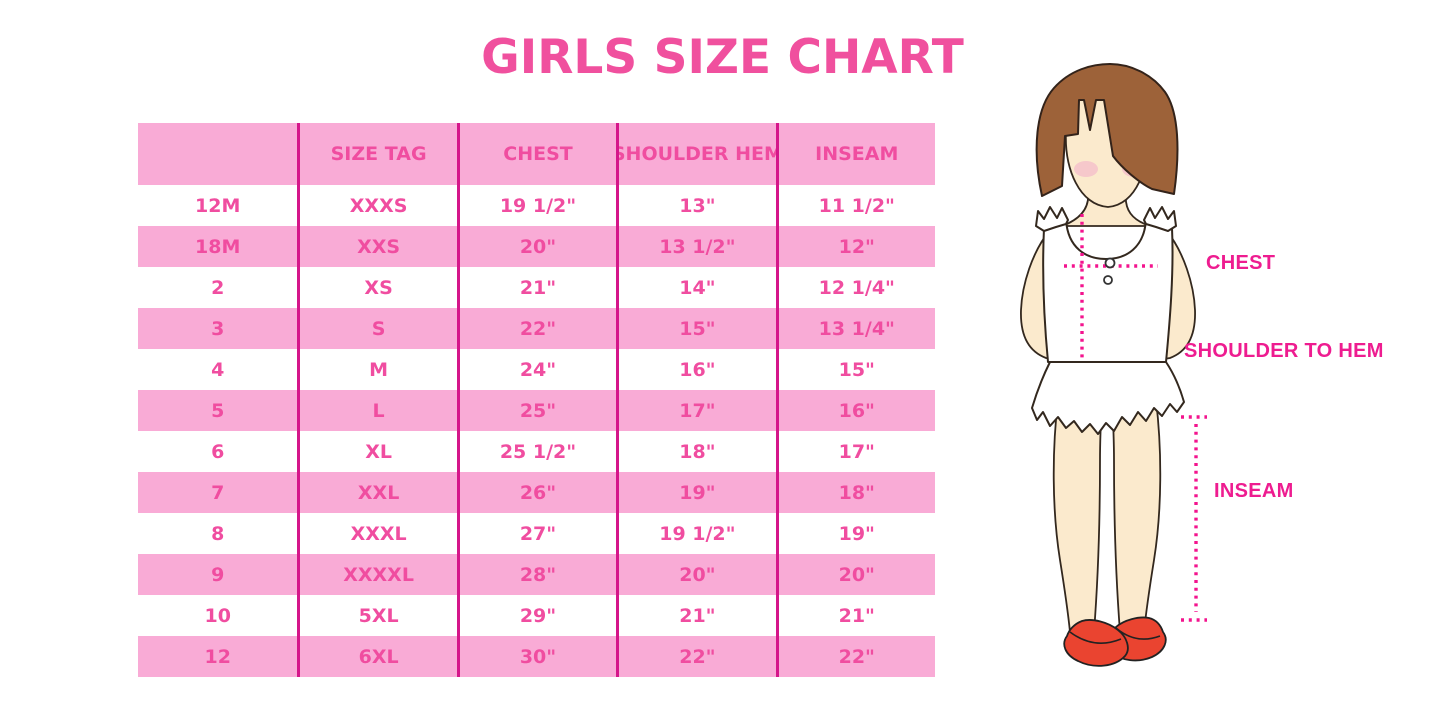  What do you see at coordinates (696, 154) in the screenshot?
I see `header-cell-shoulder-hem: SHOULDER HEM` at bounding box center [696, 154].